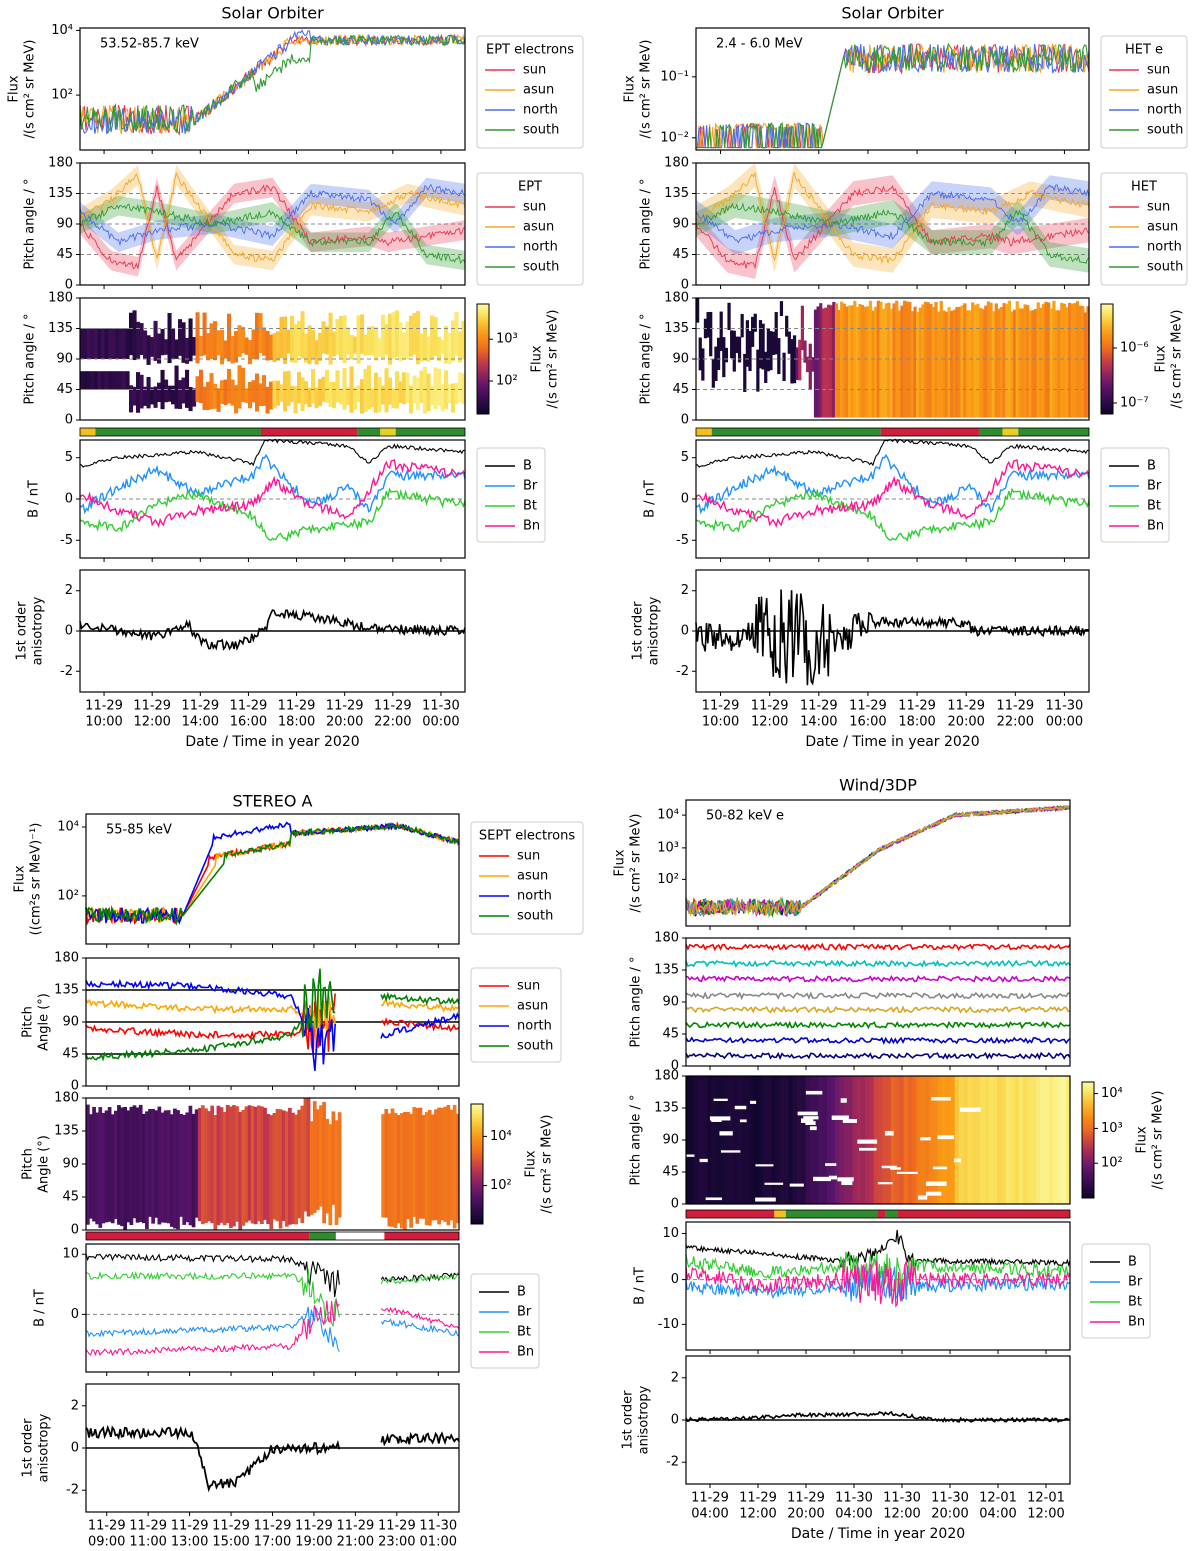  What do you see at coordinates (670, 1172) in the screenshot?
I see `y-tick-label: 45` at bounding box center [670, 1172].